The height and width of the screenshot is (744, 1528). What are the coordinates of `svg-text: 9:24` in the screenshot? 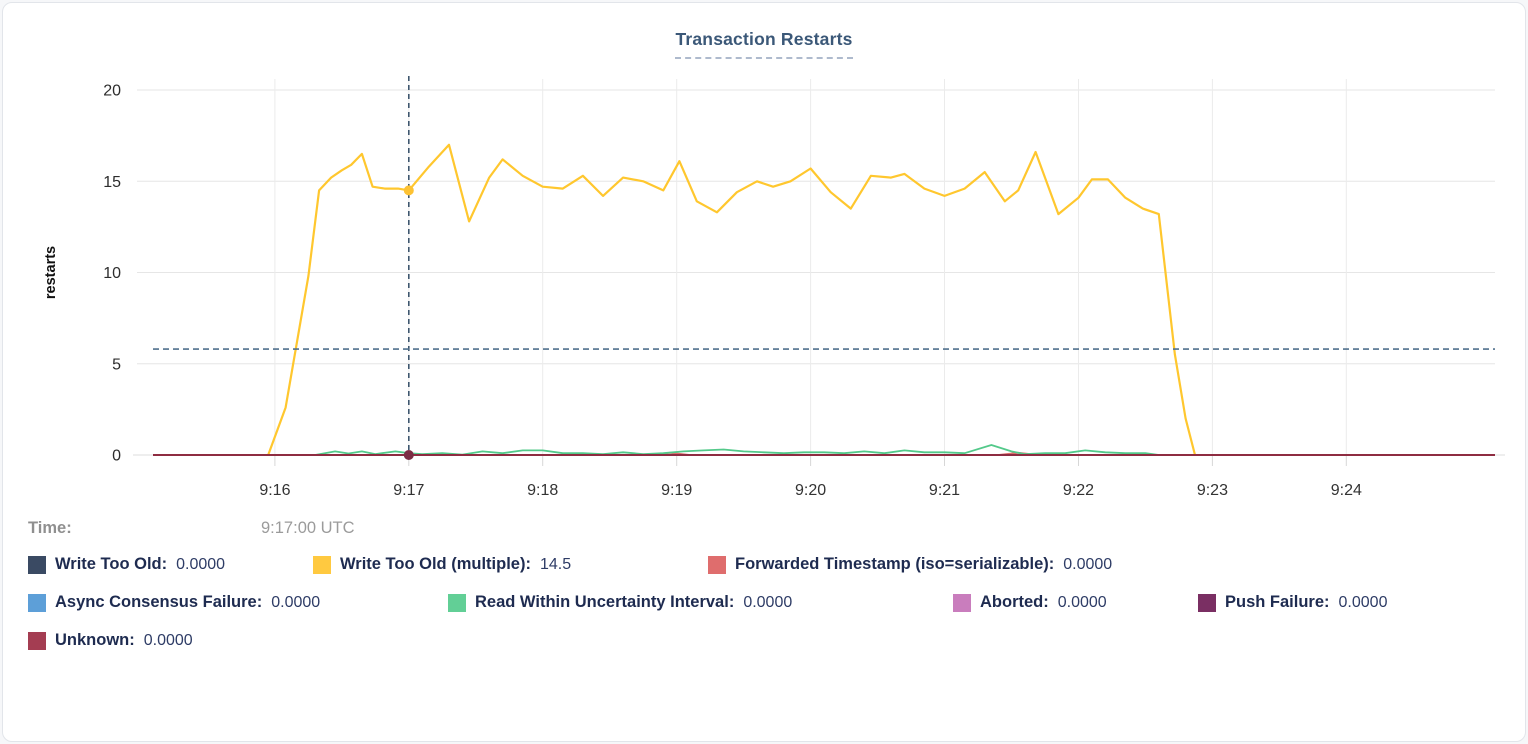 It's located at (1346, 490).